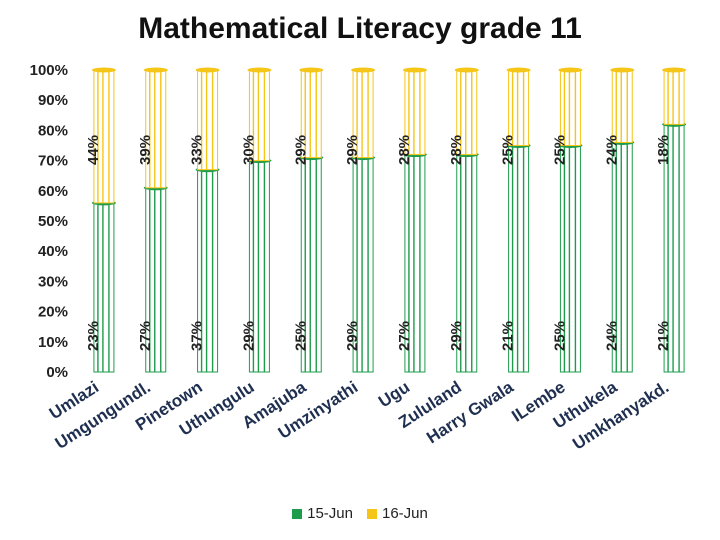 The height and width of the screenshot is (540, 720). Describe the element at coordinates (360, 513) in the screenshot. I see `legend: 15-Jun 16-Jun` at that location.